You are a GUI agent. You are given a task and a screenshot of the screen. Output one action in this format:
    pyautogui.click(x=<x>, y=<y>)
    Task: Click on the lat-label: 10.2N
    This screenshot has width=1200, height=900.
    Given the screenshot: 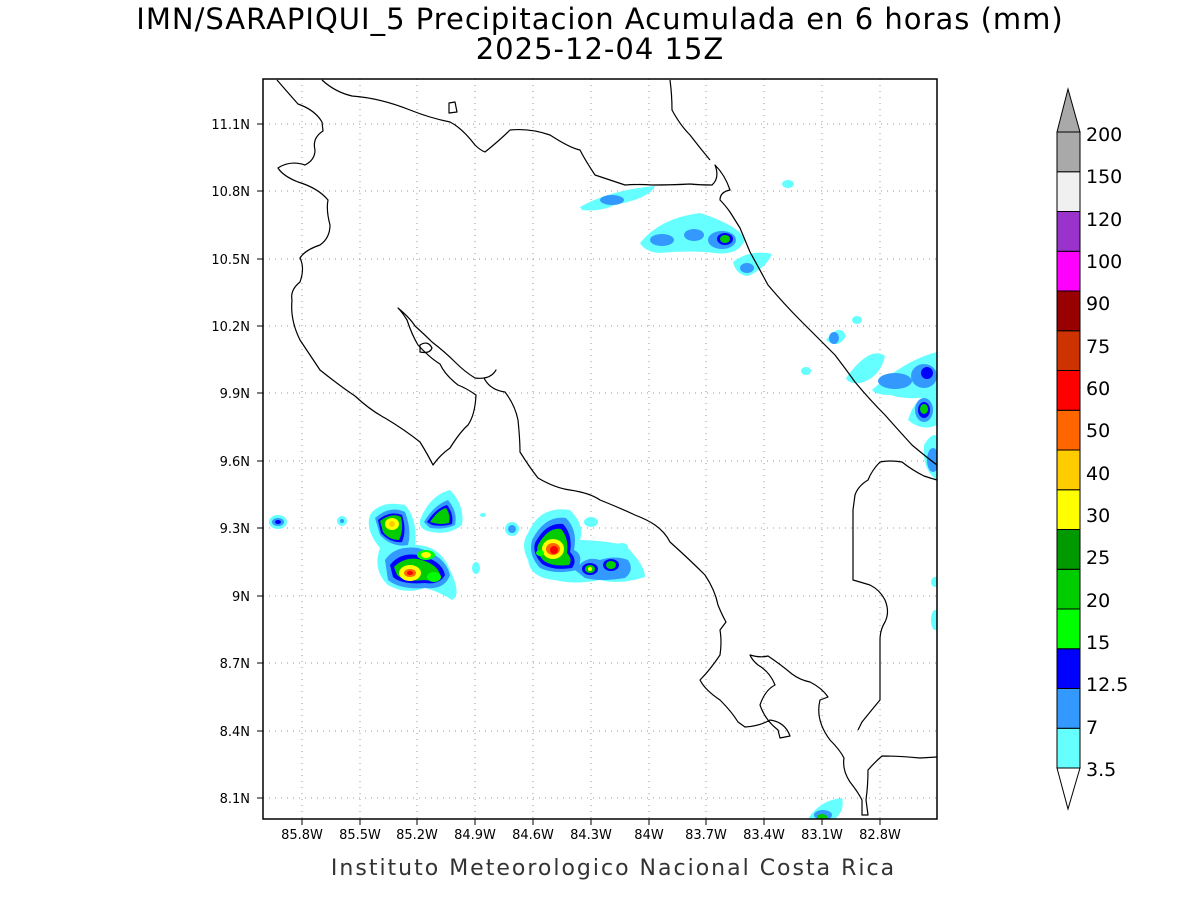 What is the action you would take?
    pyautogui.click(x=230, y=327)
    